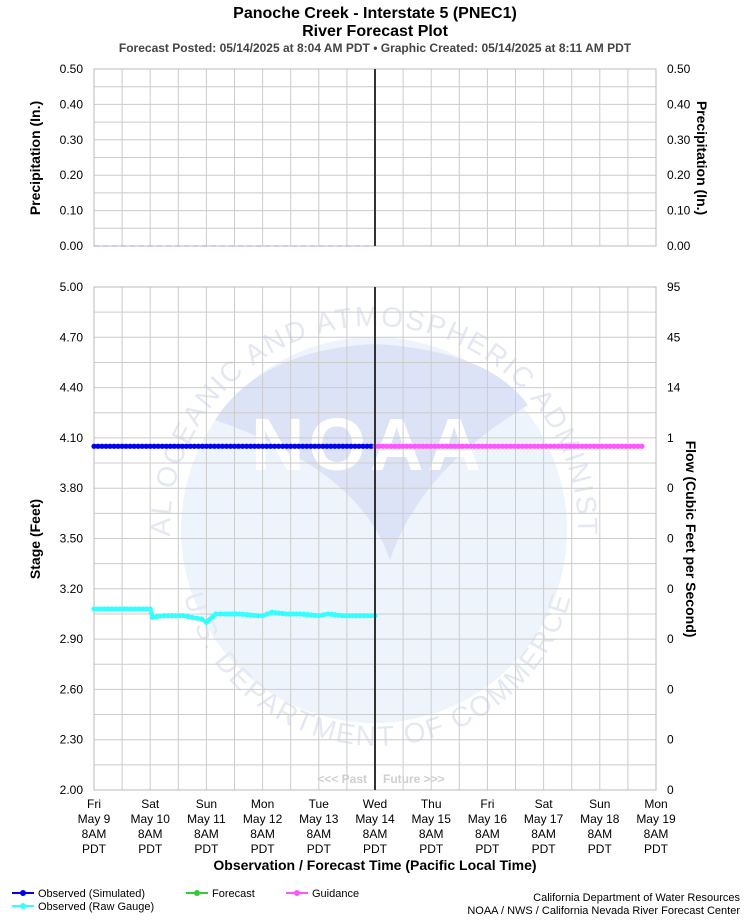 The image size is (750, 920). What do you see at coordinates (206, 819) in the screenshot?
I see `x-tick-label: May 11` at bounding box center [206, 819].